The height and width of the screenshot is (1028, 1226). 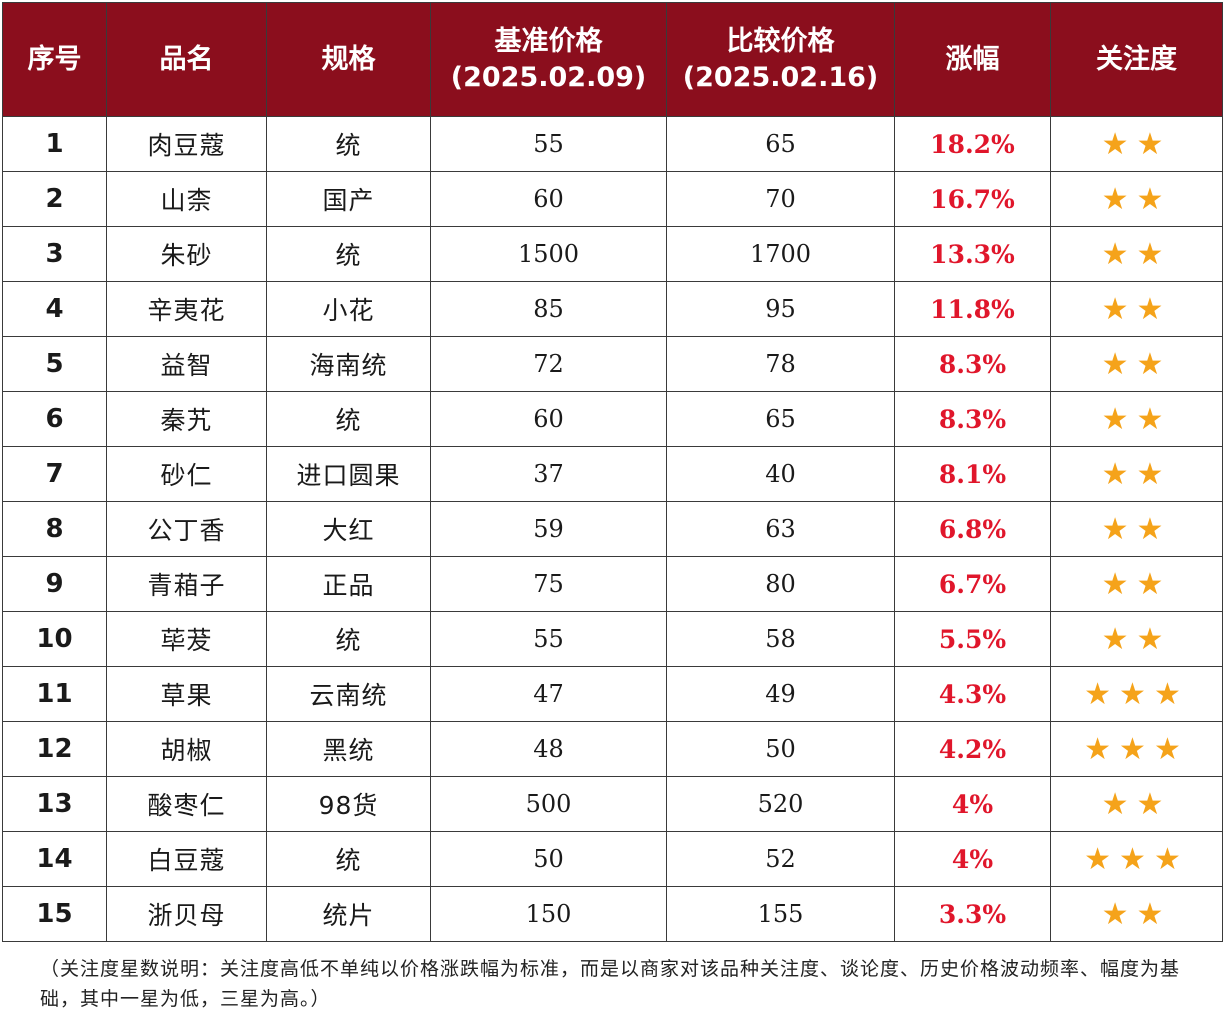 What do you see at coordinates (548, 639) in the screenshot?
I see `cell-base-price: 55` at bounding box center [548, 639].